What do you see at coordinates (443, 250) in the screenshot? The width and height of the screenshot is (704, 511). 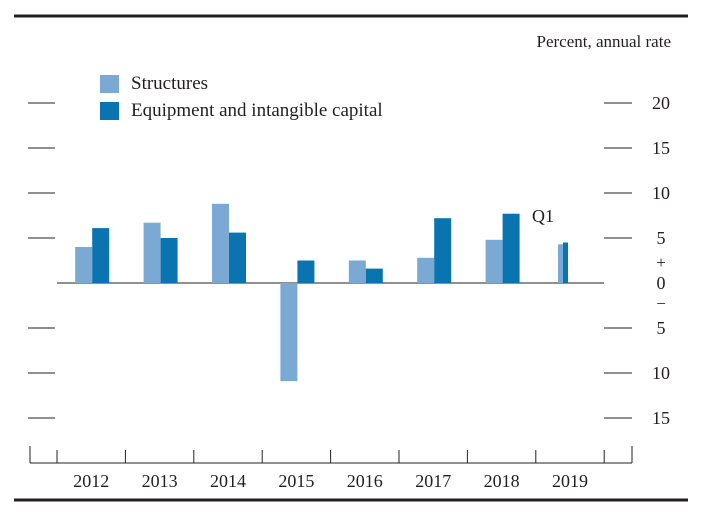 I see `bar-equipment-2017` at bounding box center [443, 250].